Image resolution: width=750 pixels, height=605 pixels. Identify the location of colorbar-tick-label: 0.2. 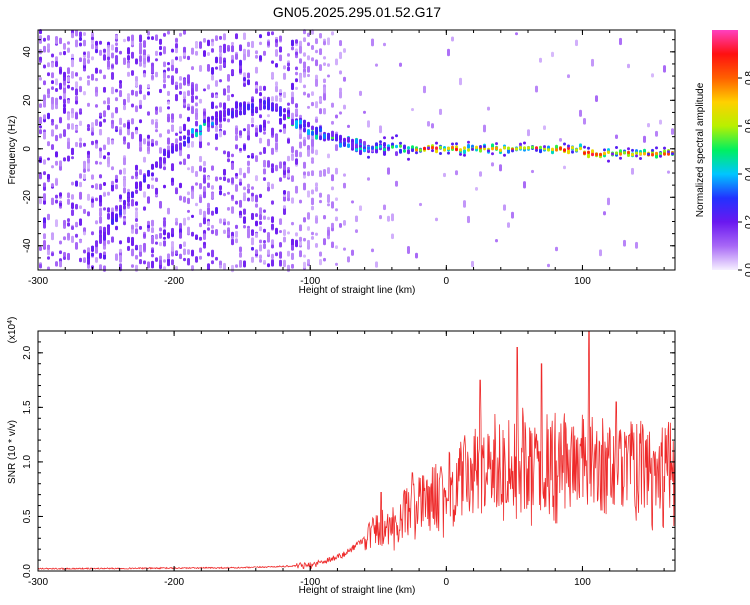
(747, 222).